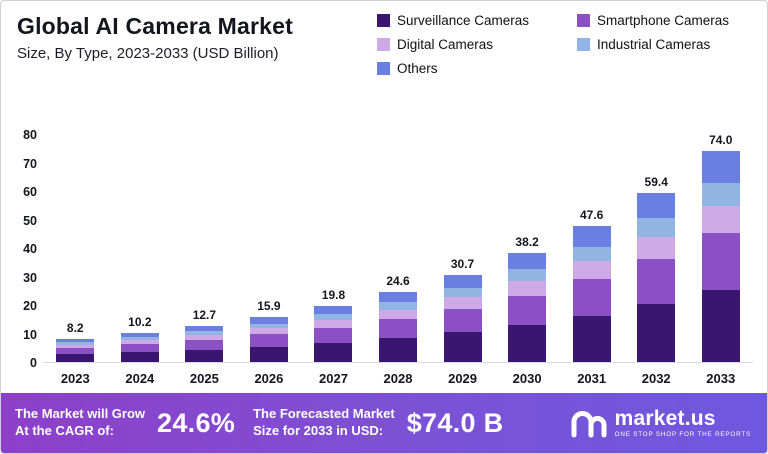 This screenshot has height=454, width=768. Describe the element at coordinates (527, 378) in the screenshot. I see `x-label-2030: 2030` at that location.